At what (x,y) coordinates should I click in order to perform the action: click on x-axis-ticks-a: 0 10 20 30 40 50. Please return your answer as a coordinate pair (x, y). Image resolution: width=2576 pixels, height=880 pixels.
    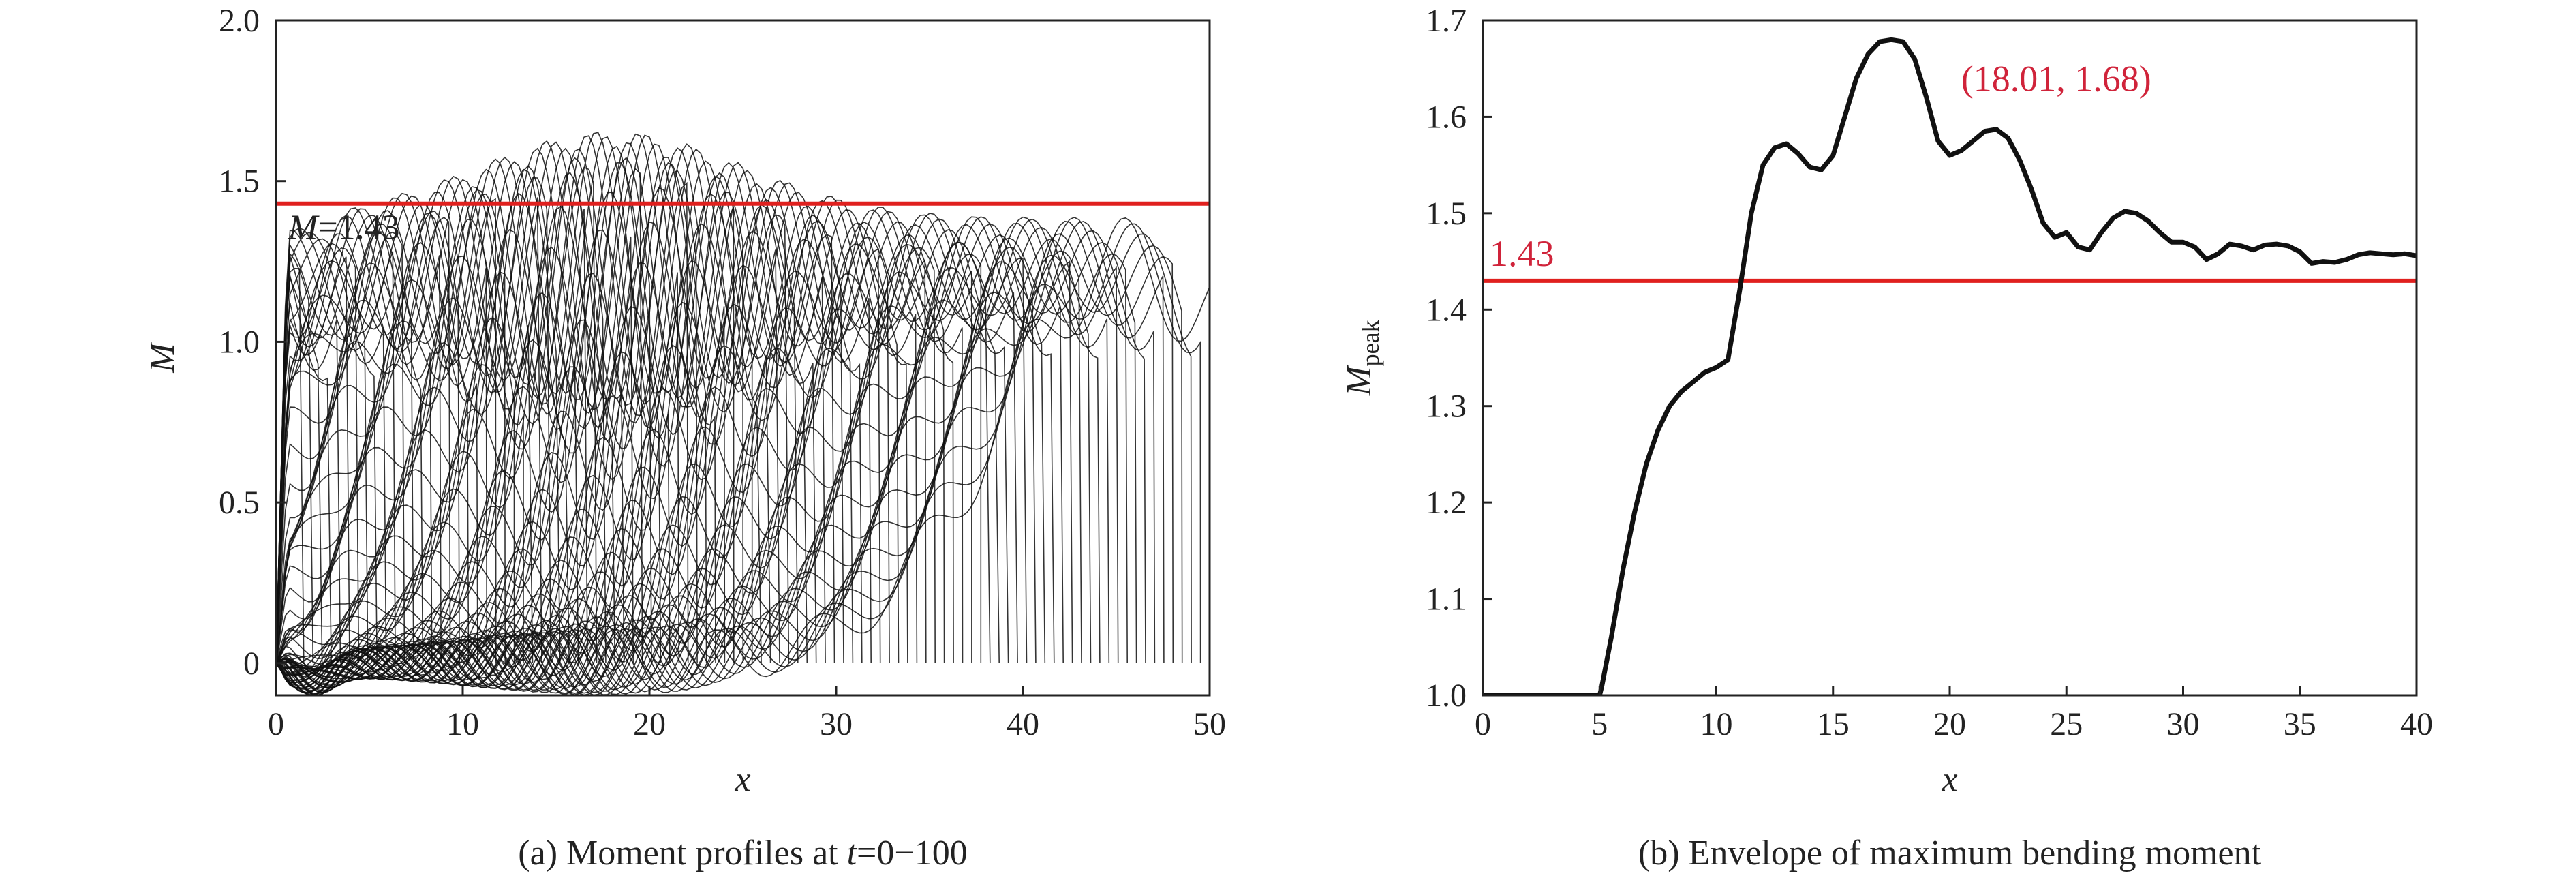
    Looking at the image, I should click on (747, 714).